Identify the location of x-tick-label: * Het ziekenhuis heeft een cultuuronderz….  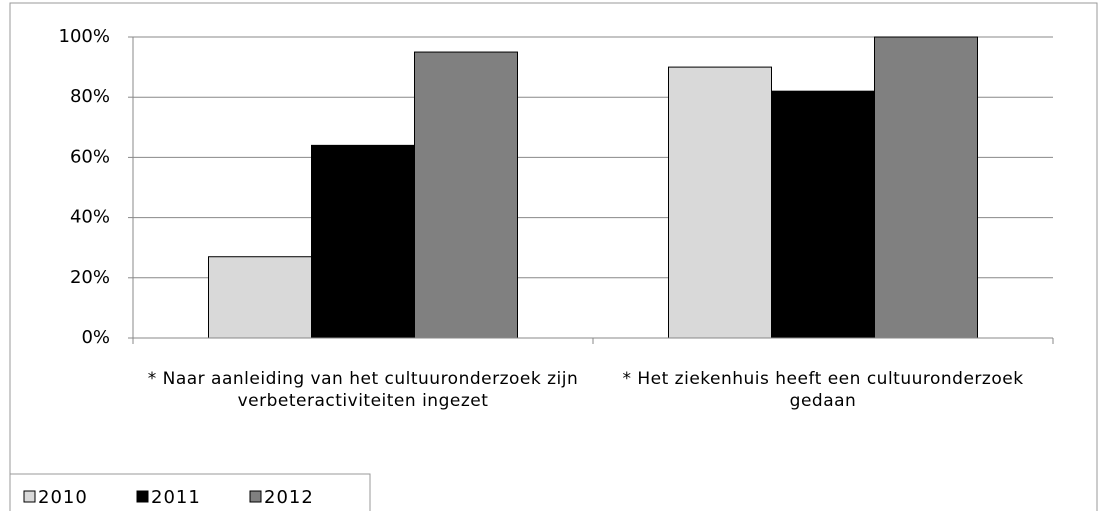
(823, 390).